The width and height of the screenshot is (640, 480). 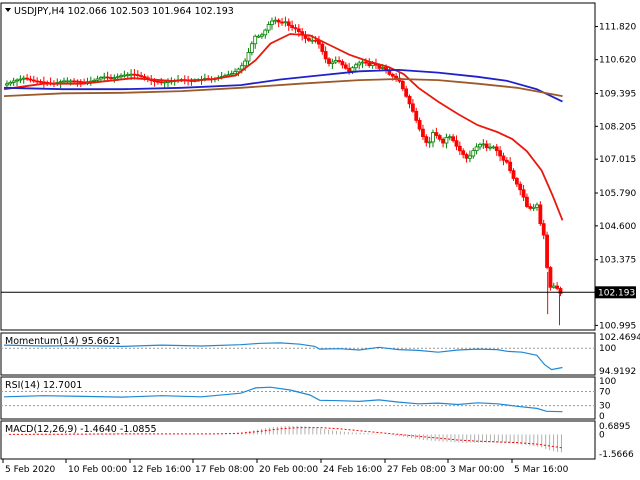 I want to click on x-tick-label: 5 Feb 2020, so click(x=30, y=470).